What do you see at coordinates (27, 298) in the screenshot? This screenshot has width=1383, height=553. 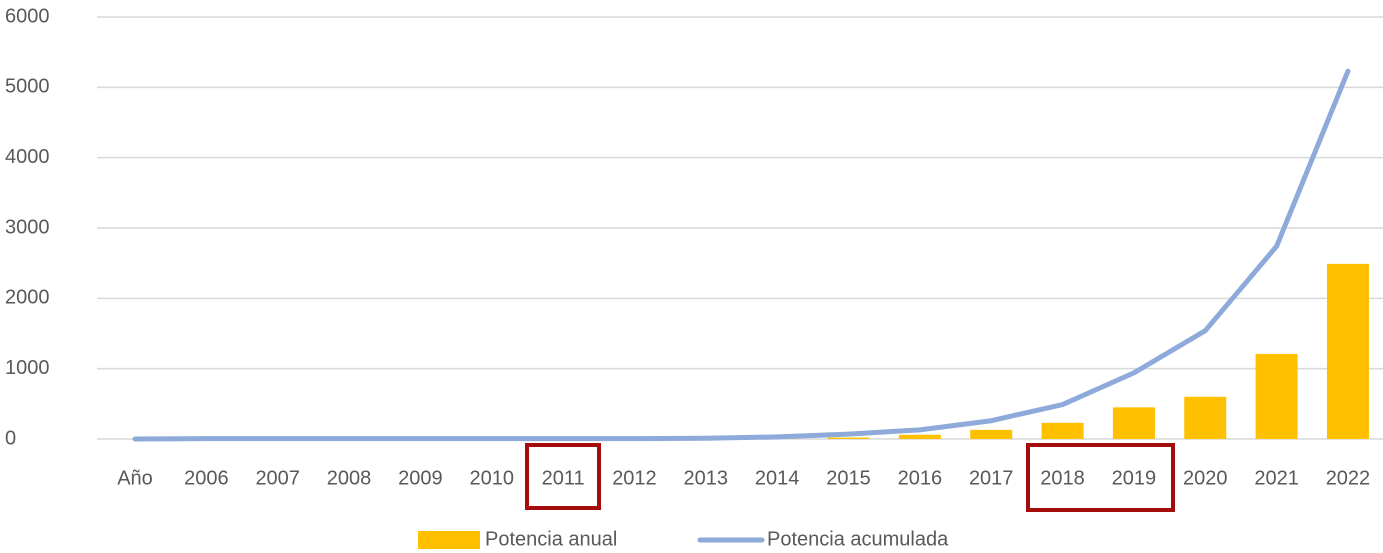 I see `y-tick-label: 2000` at bounding box center [27, 298].